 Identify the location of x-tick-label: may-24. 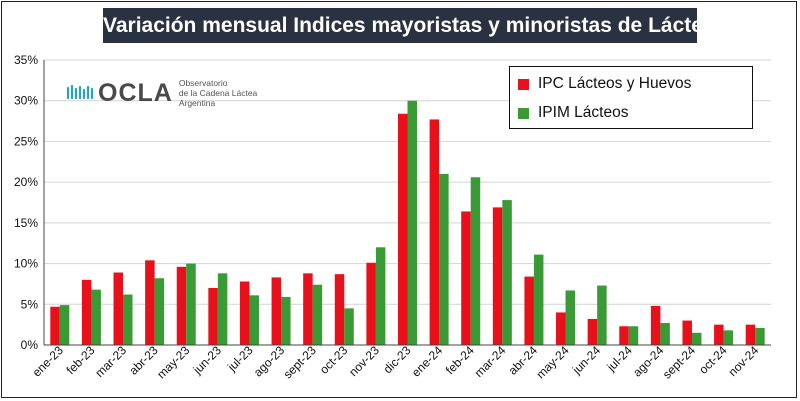
(552, 362).